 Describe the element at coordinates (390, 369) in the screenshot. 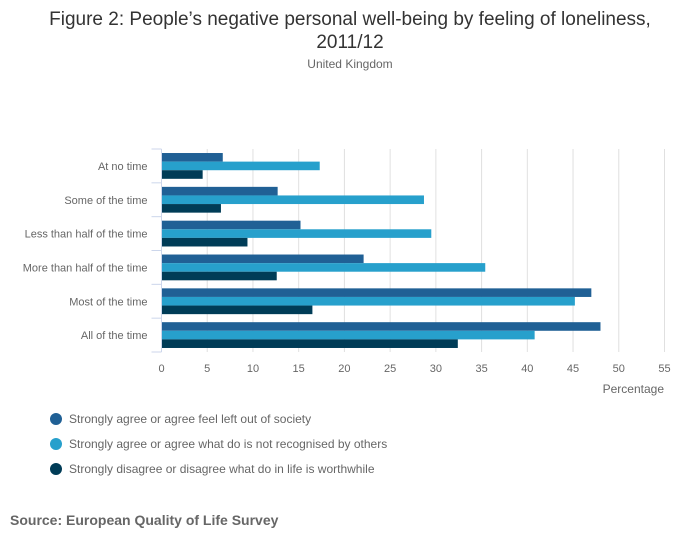

I see `x-tick-label: 25` at that location.